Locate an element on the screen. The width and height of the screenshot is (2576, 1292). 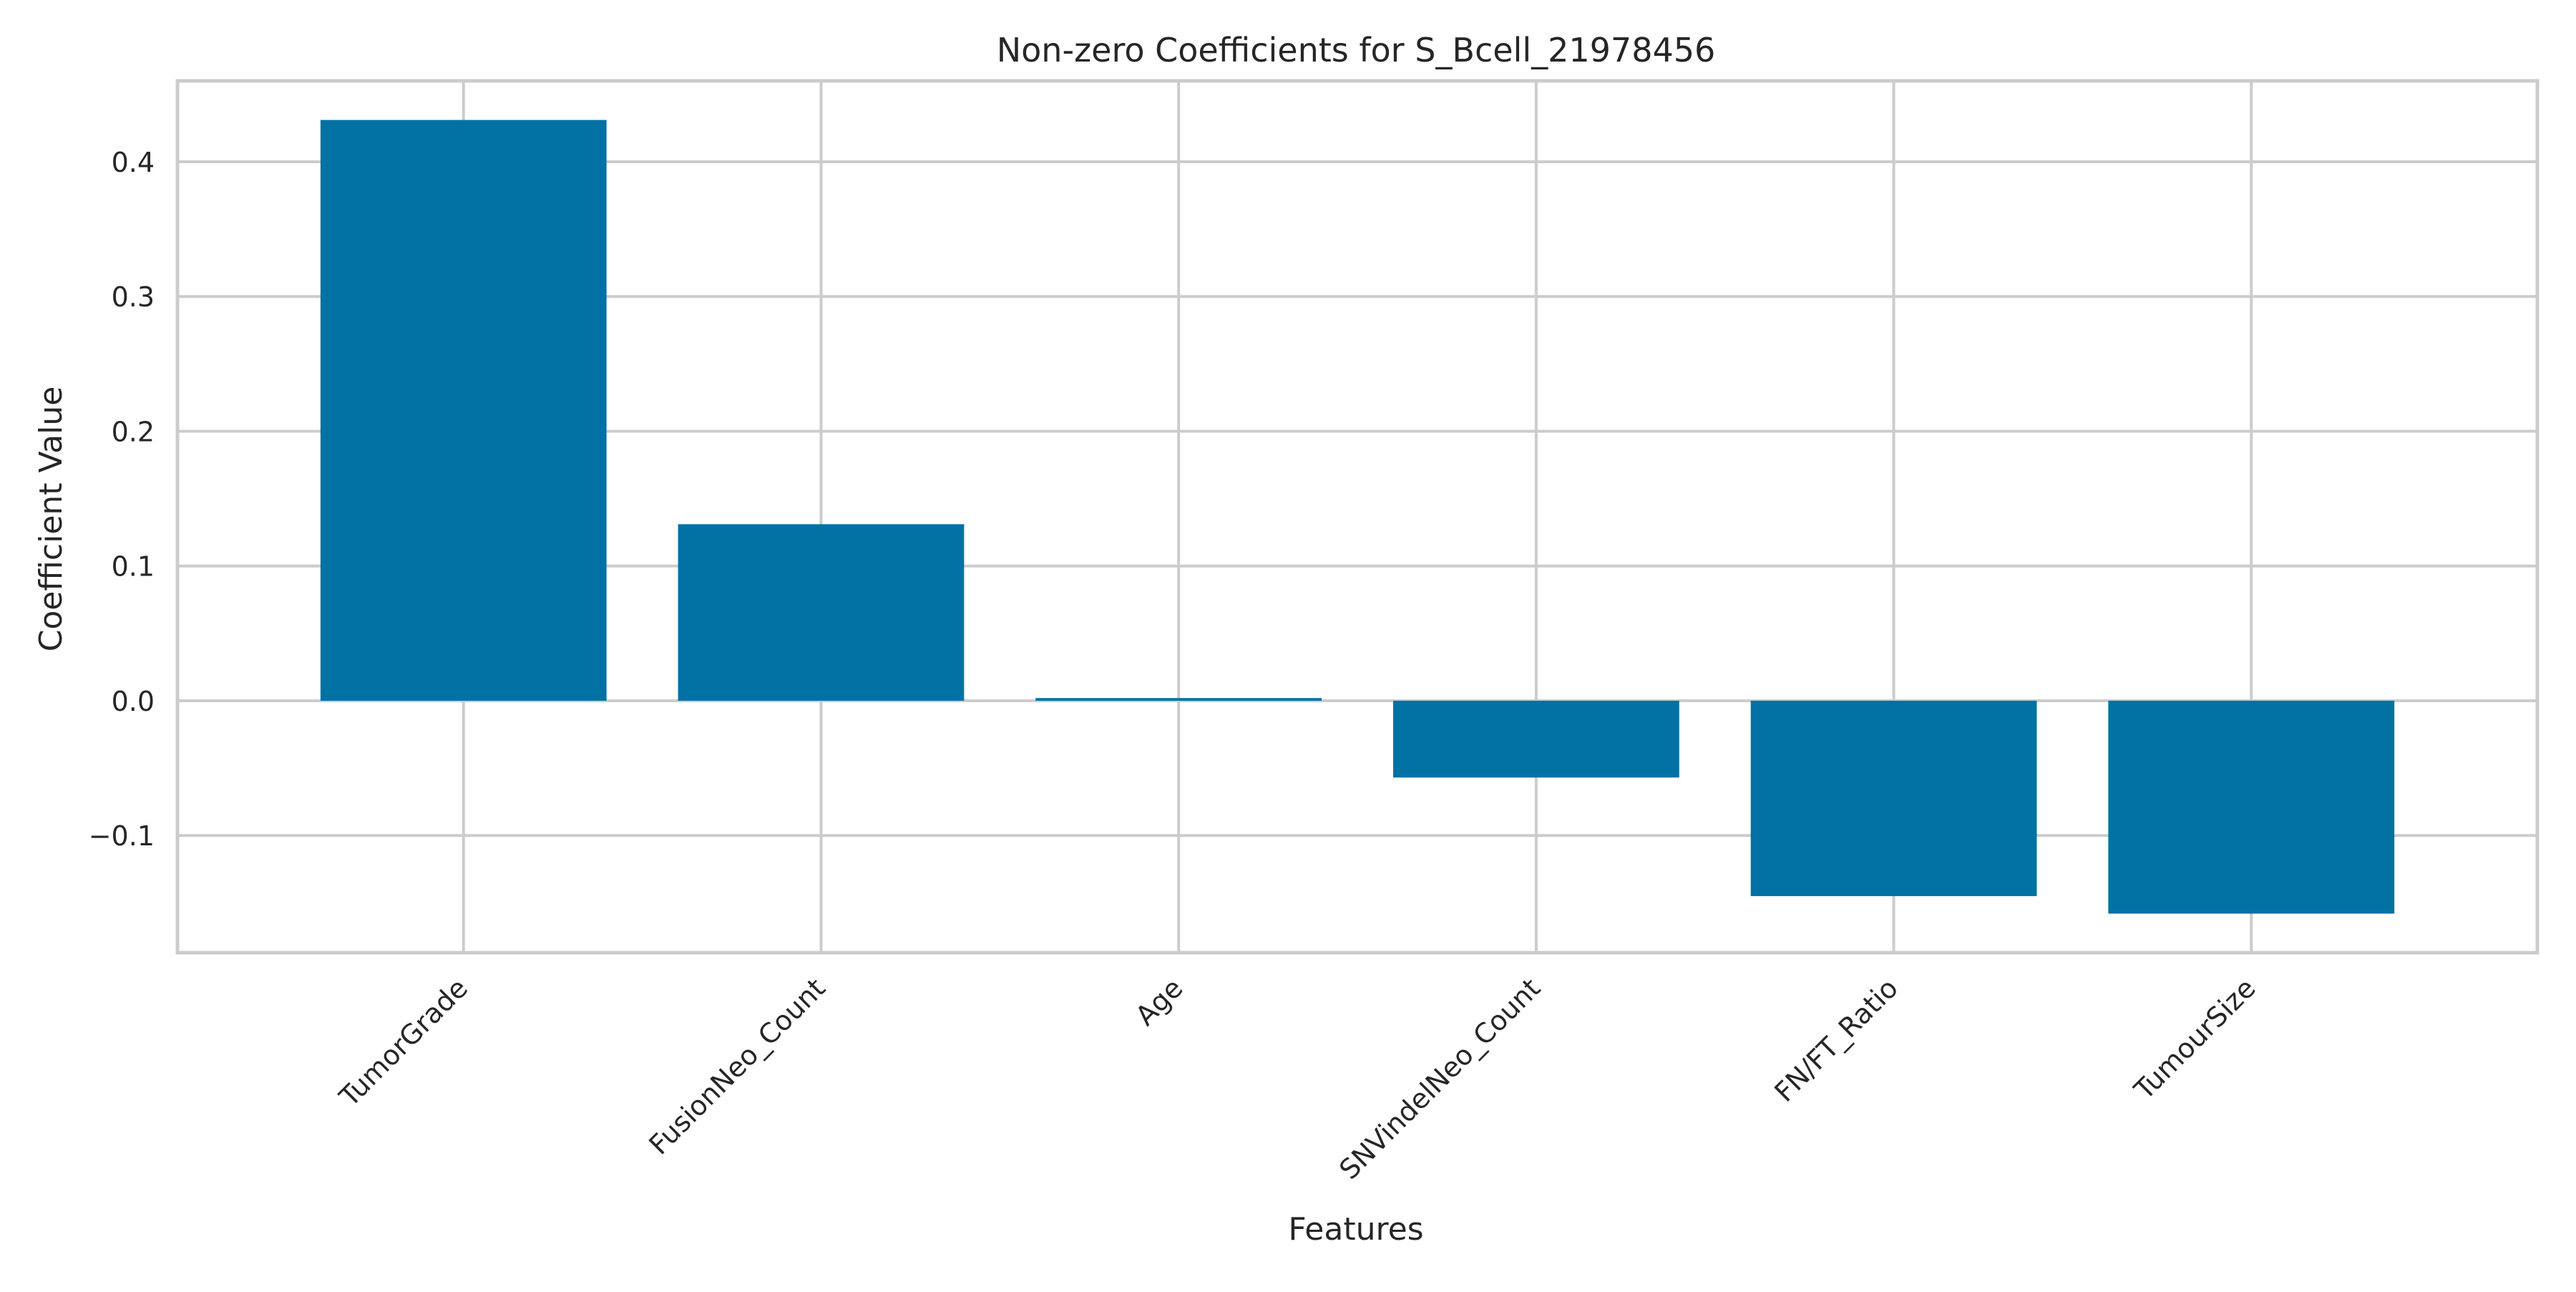
bar-fn-ft-ratio is located at coordinates (1893, 798).